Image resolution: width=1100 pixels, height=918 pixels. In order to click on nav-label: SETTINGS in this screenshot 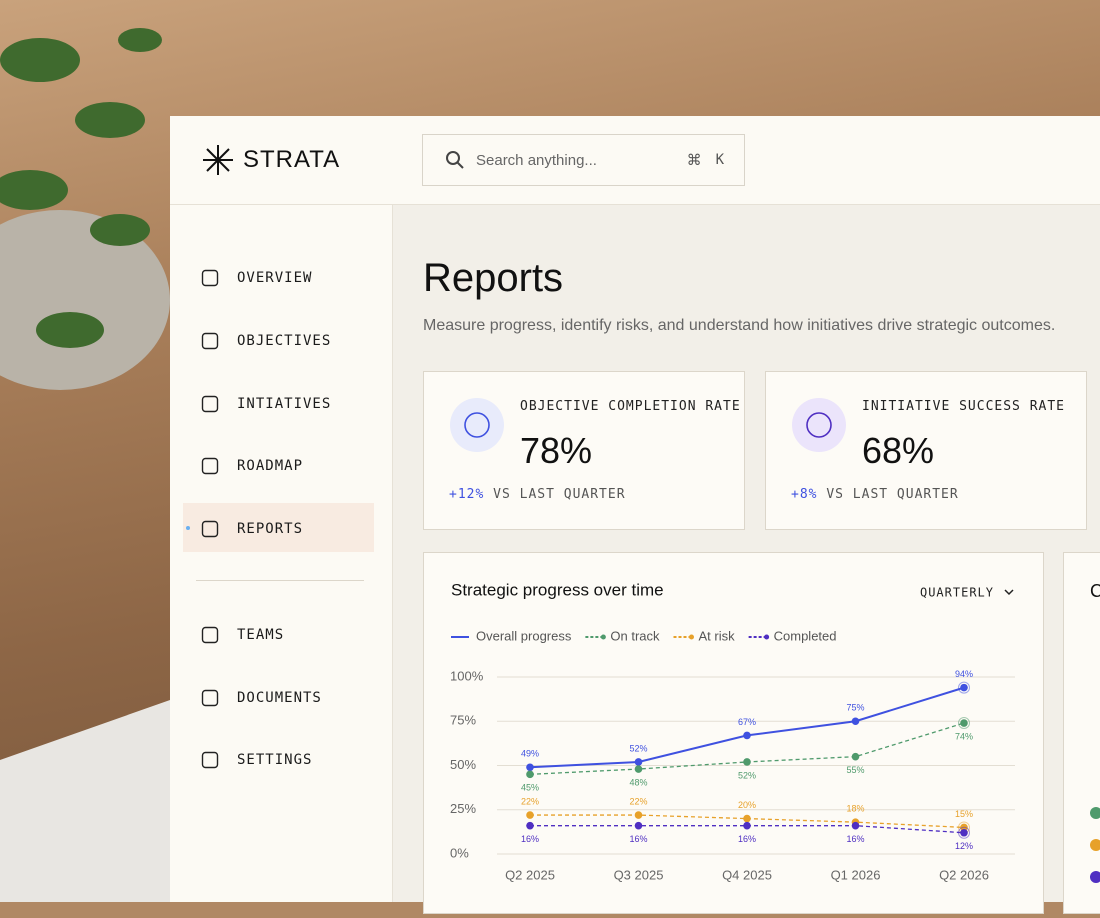, I will do `click(275, 759)`.